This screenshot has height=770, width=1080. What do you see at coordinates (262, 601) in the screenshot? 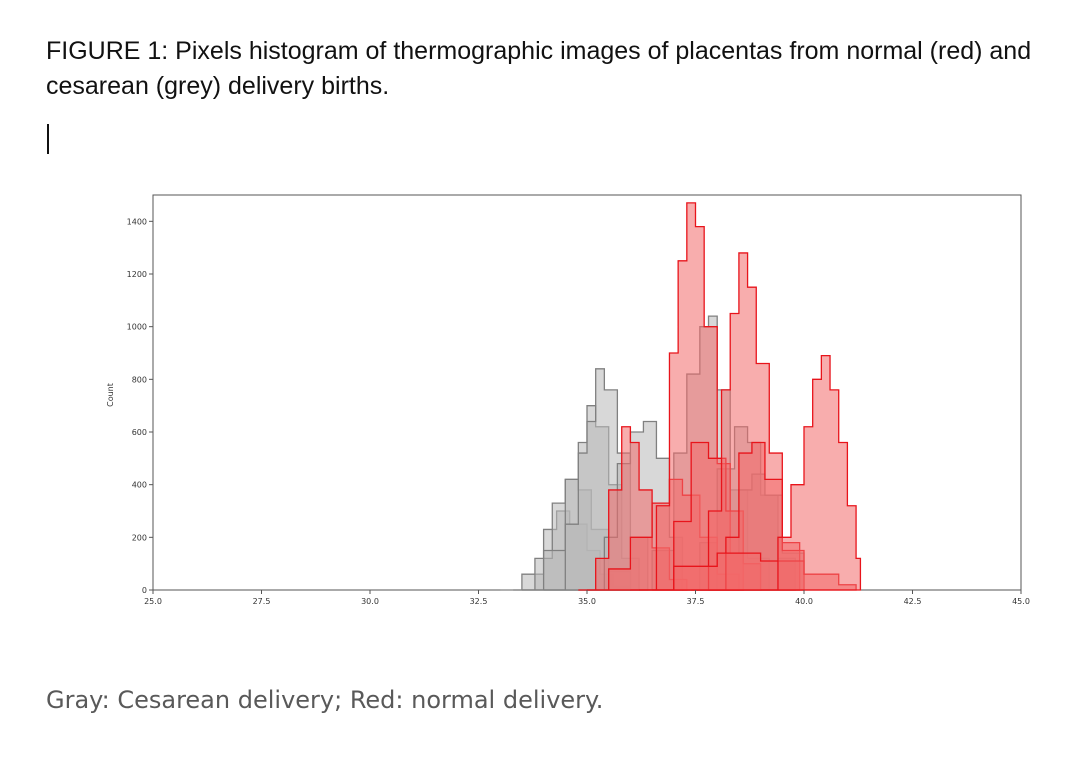
I see `x-tick-label: 27.5` at bounding box center [262, 601].